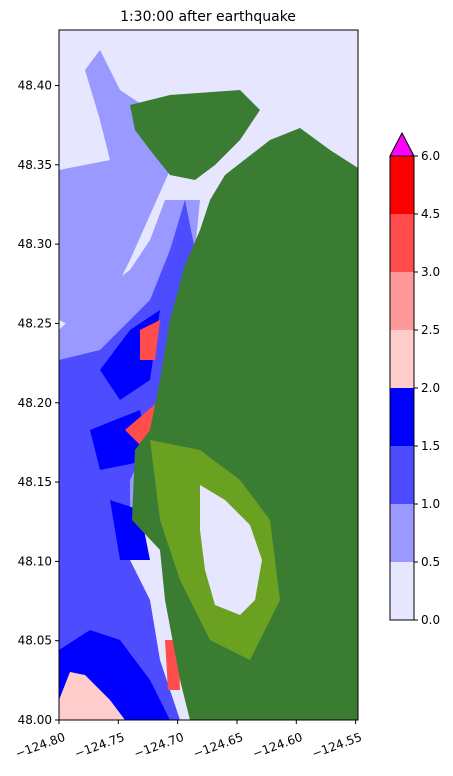 This screenshot has width=453, height=776. Describe the element at coordinates (35, 244) in the screenshot. I see `y-tick-label: 48.30` at that location.